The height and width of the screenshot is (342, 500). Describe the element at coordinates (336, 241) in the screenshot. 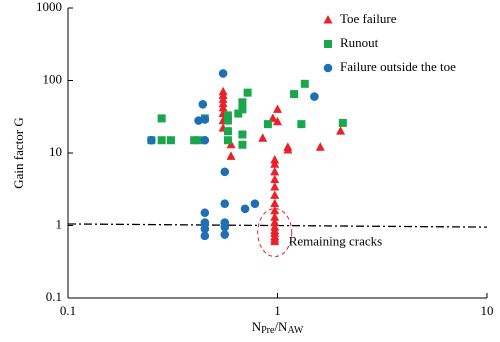

I see `annotation: Remaining cracks` at that location.